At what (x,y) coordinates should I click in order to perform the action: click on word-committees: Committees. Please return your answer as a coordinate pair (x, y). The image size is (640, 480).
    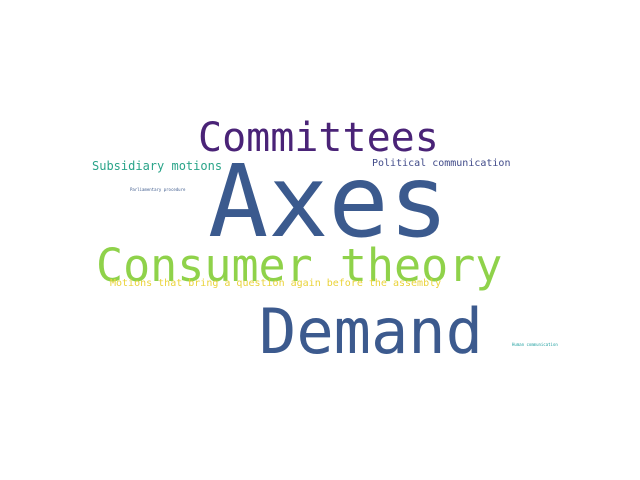
    Looking at the image, I should click on (318, 138).